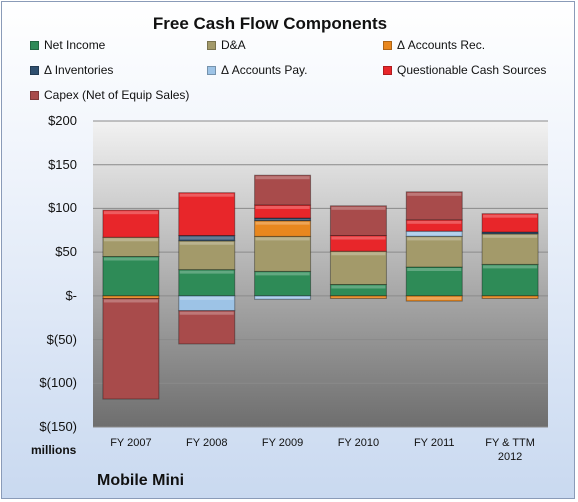 Image resolution: width=578 pixels, height=502 pixels. Describe the element at coordinates (207, 443) in the screenshot. I see `x-tick-label: FY 2008` at that location.